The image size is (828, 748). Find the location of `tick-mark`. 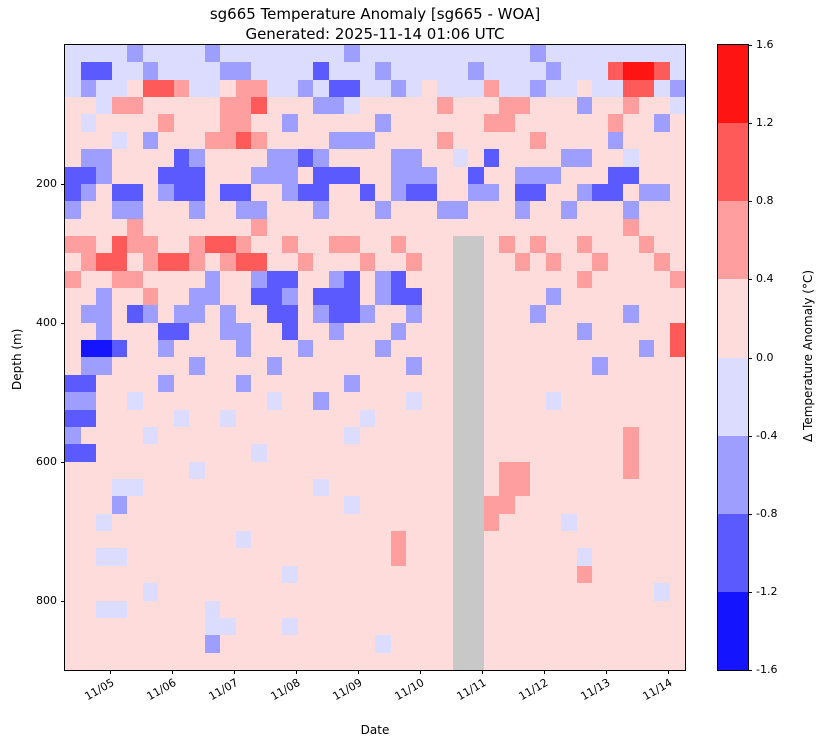

tick-mark is located at coordinates (750, 202).